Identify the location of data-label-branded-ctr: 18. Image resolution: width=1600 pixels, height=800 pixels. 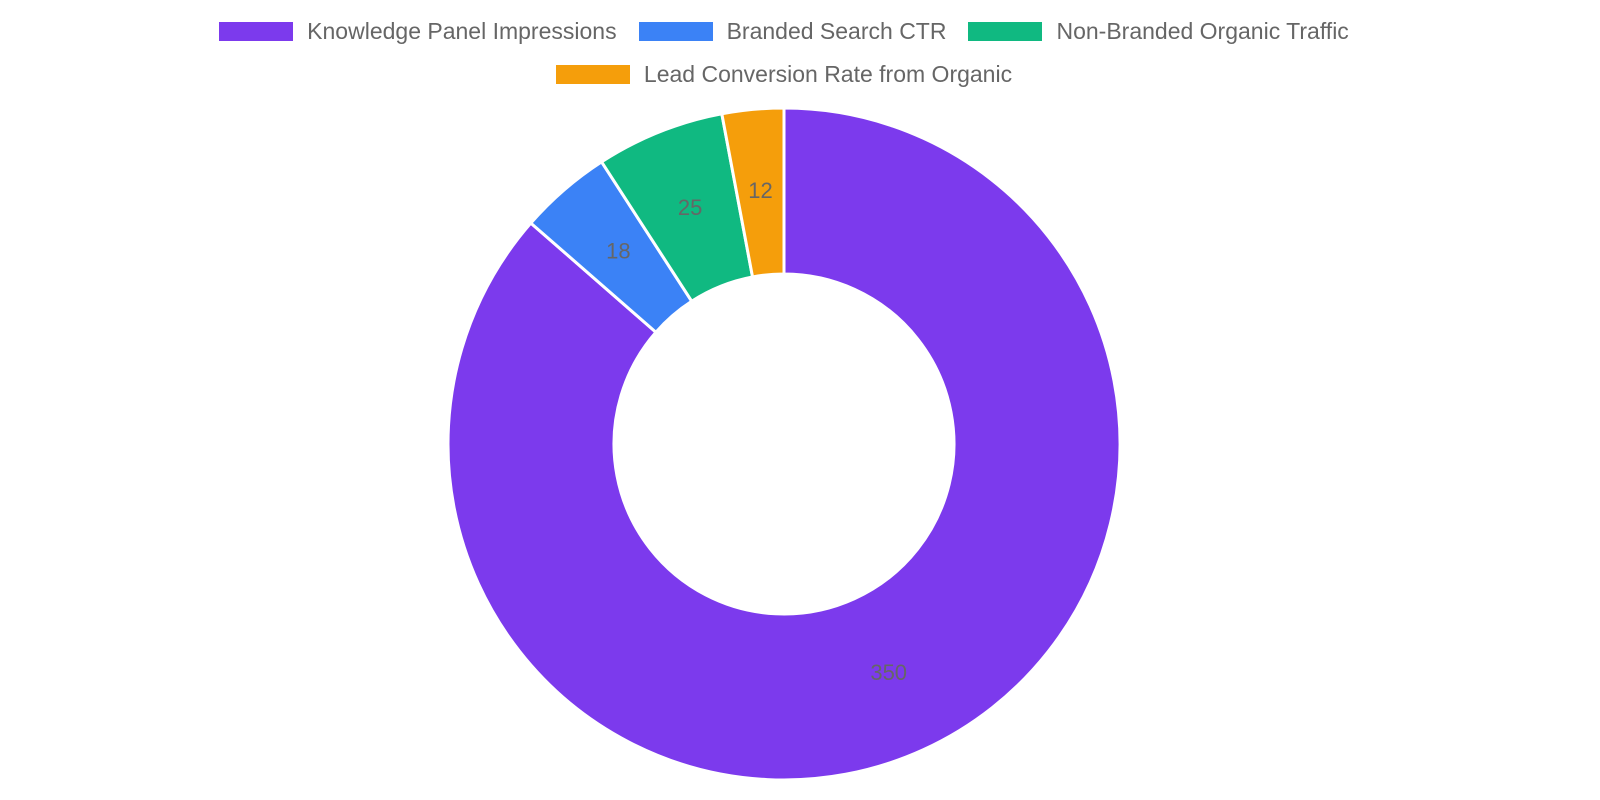
(618, 251).